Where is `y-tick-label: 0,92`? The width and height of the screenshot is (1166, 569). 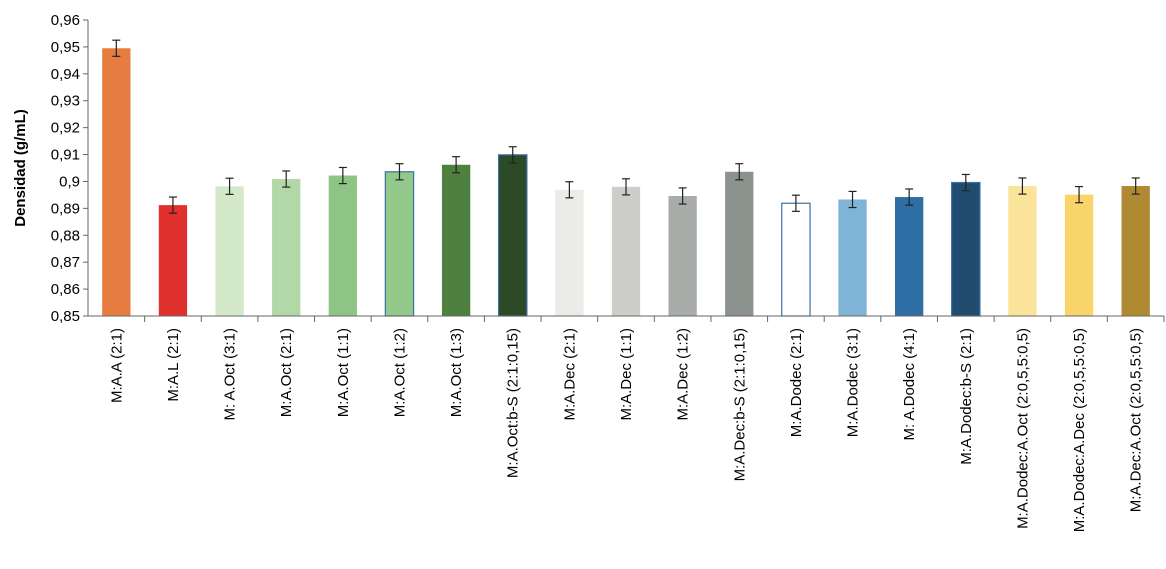 y-tick-label: 0,92 is located at coordinates (65, 128).